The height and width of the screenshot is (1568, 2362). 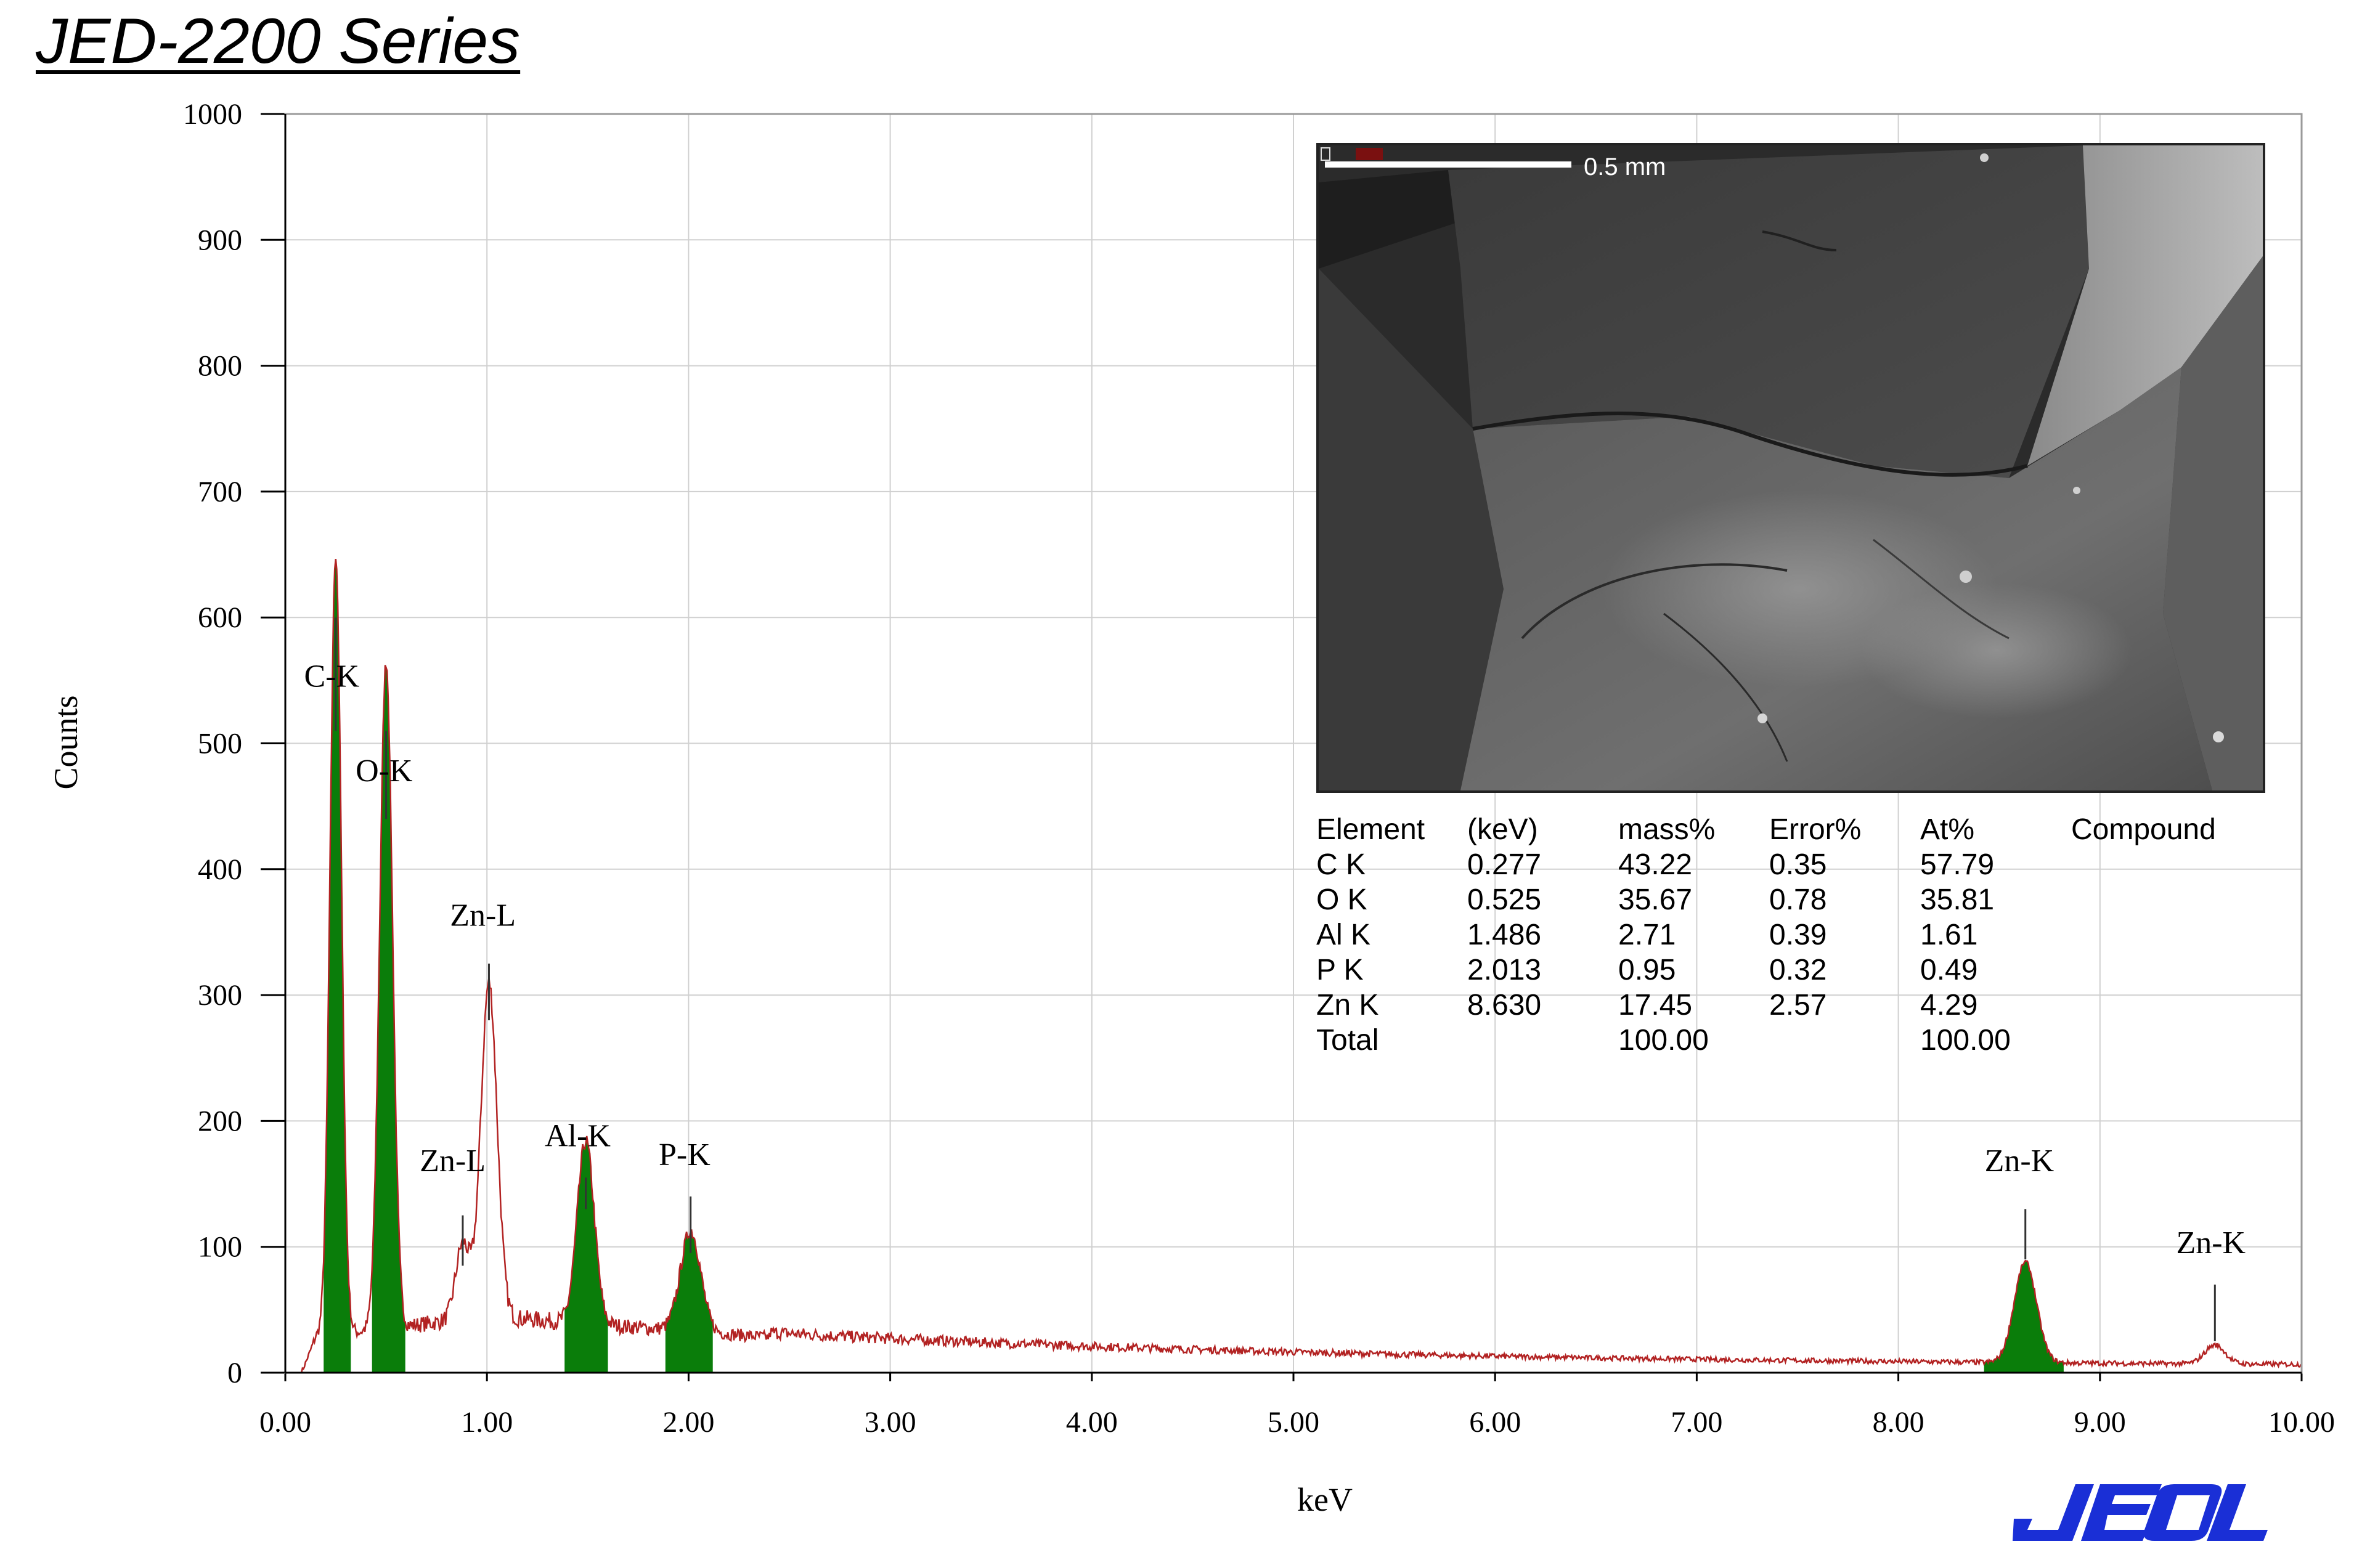 What do you see at coordinates (1370, 829) in the screenshot?
I see `table-header-cell: Element` at bounding box center [1370, 829].